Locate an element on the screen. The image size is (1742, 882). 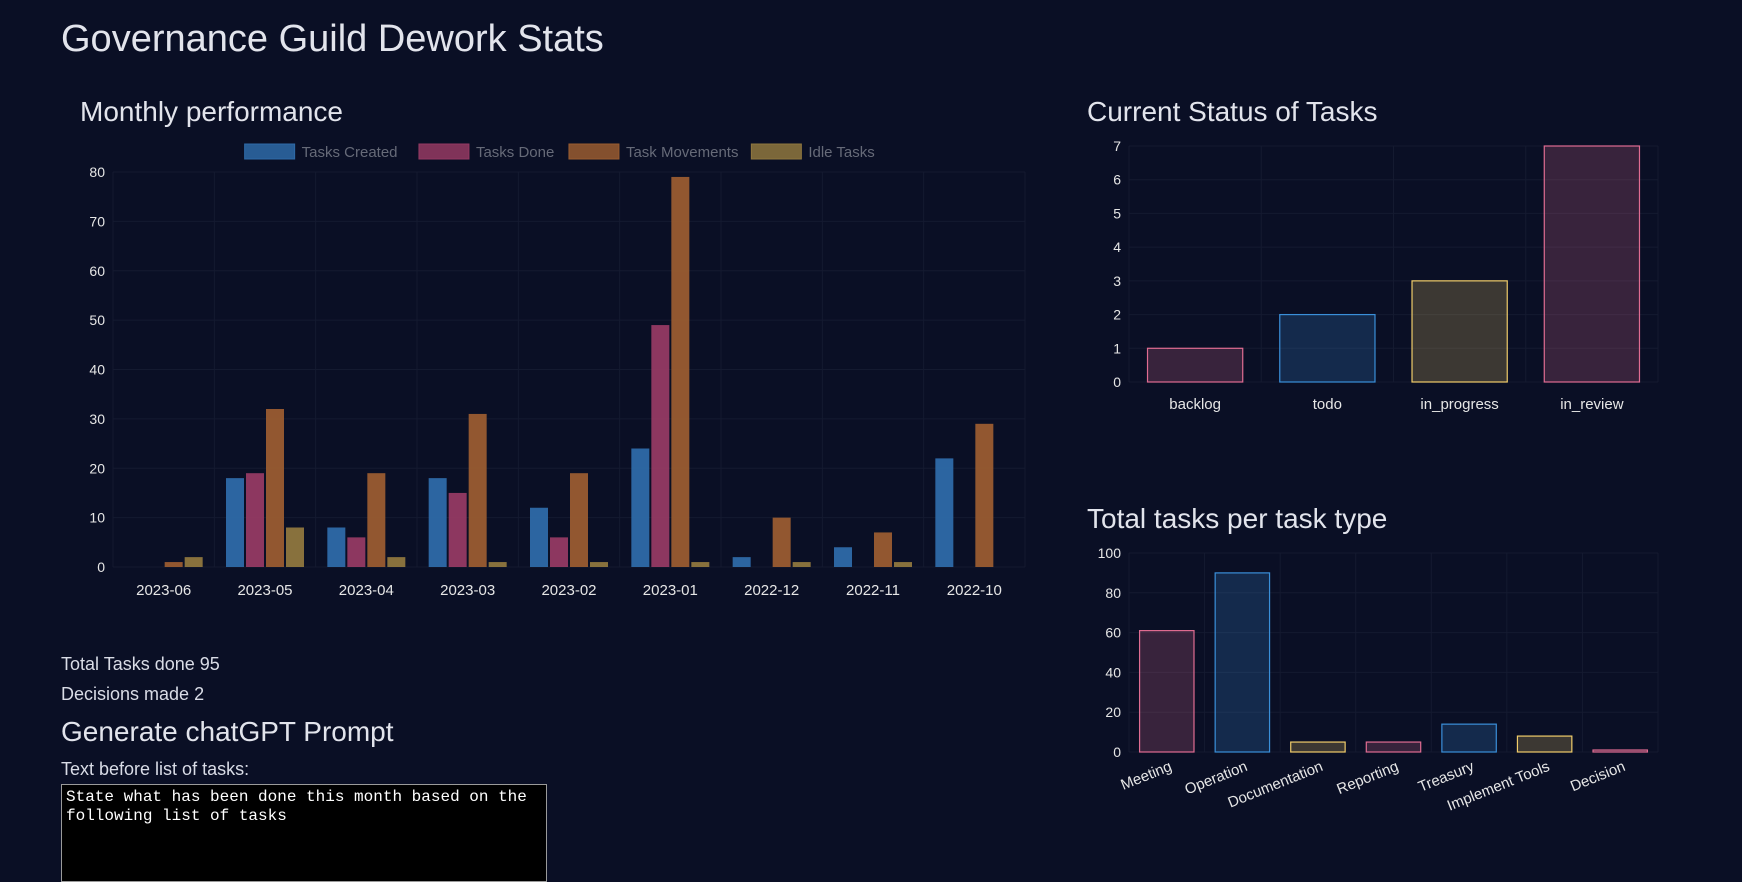
page-title: Governance Guild Dework Stats is located at coordinates (332, 39).